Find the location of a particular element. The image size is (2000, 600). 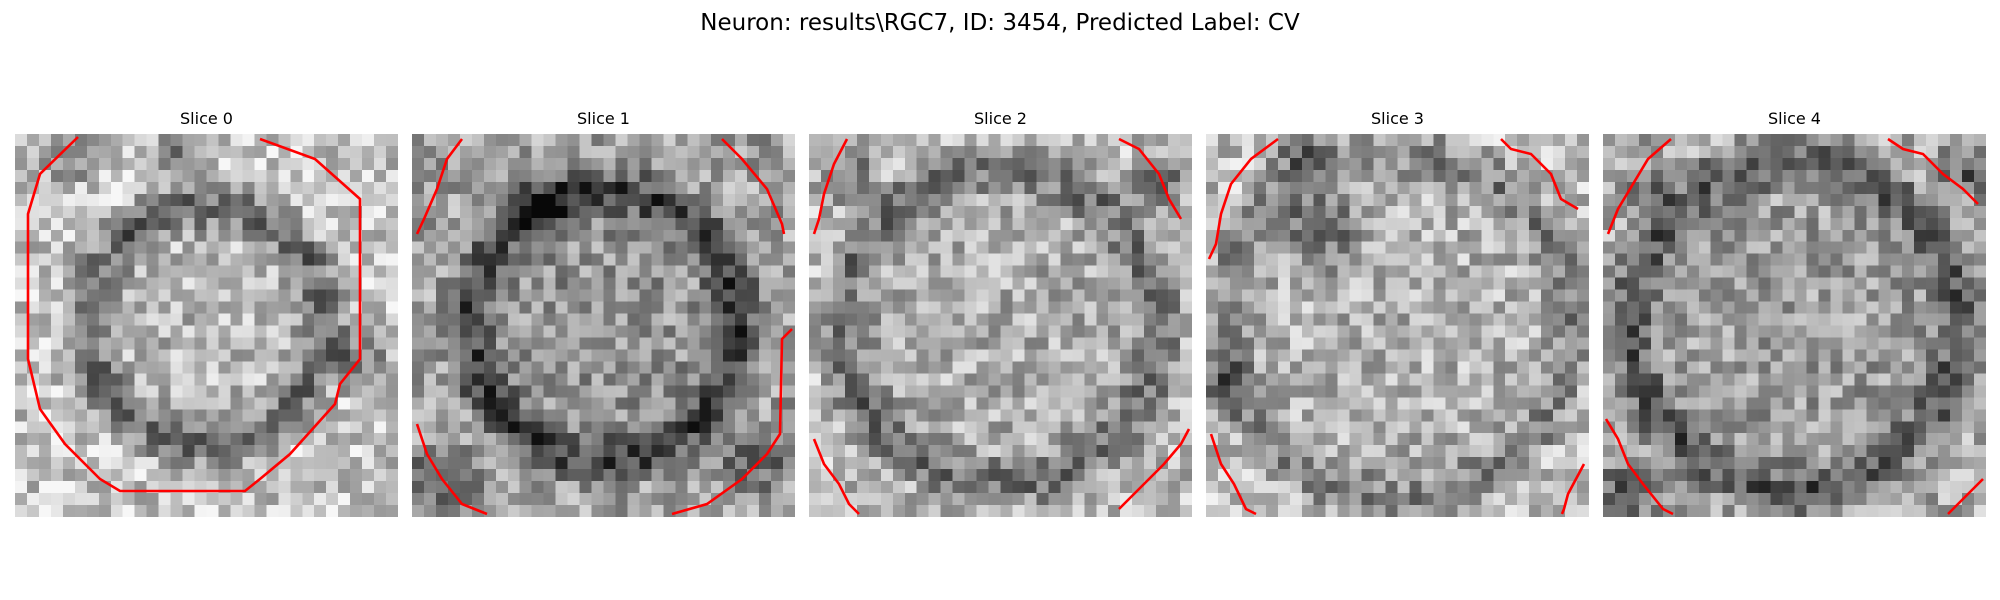

slice-panel-1: Slice 1 is located at coordinates (603, 313).